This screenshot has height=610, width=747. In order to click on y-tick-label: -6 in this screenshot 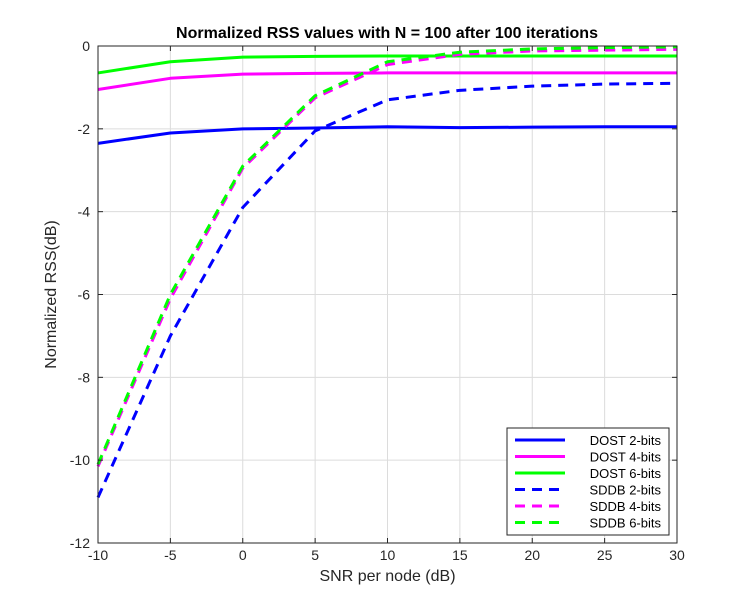, I will do `click(84, 295)`.